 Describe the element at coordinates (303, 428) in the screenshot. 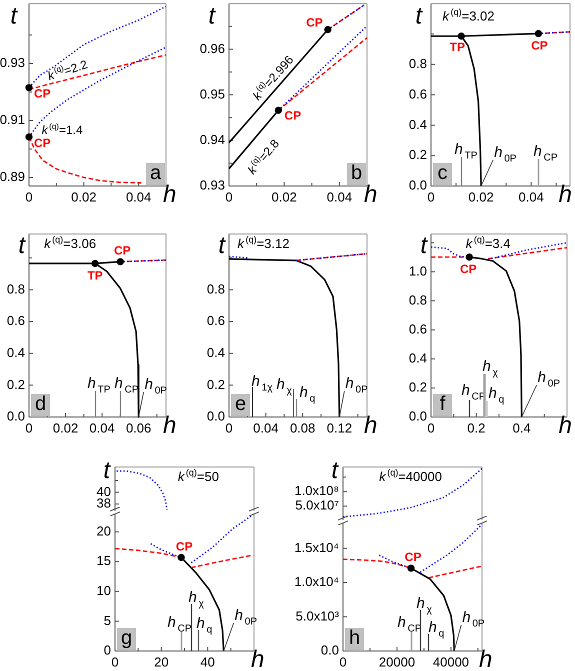

I see `x-tick-label: 0.08` at that location.